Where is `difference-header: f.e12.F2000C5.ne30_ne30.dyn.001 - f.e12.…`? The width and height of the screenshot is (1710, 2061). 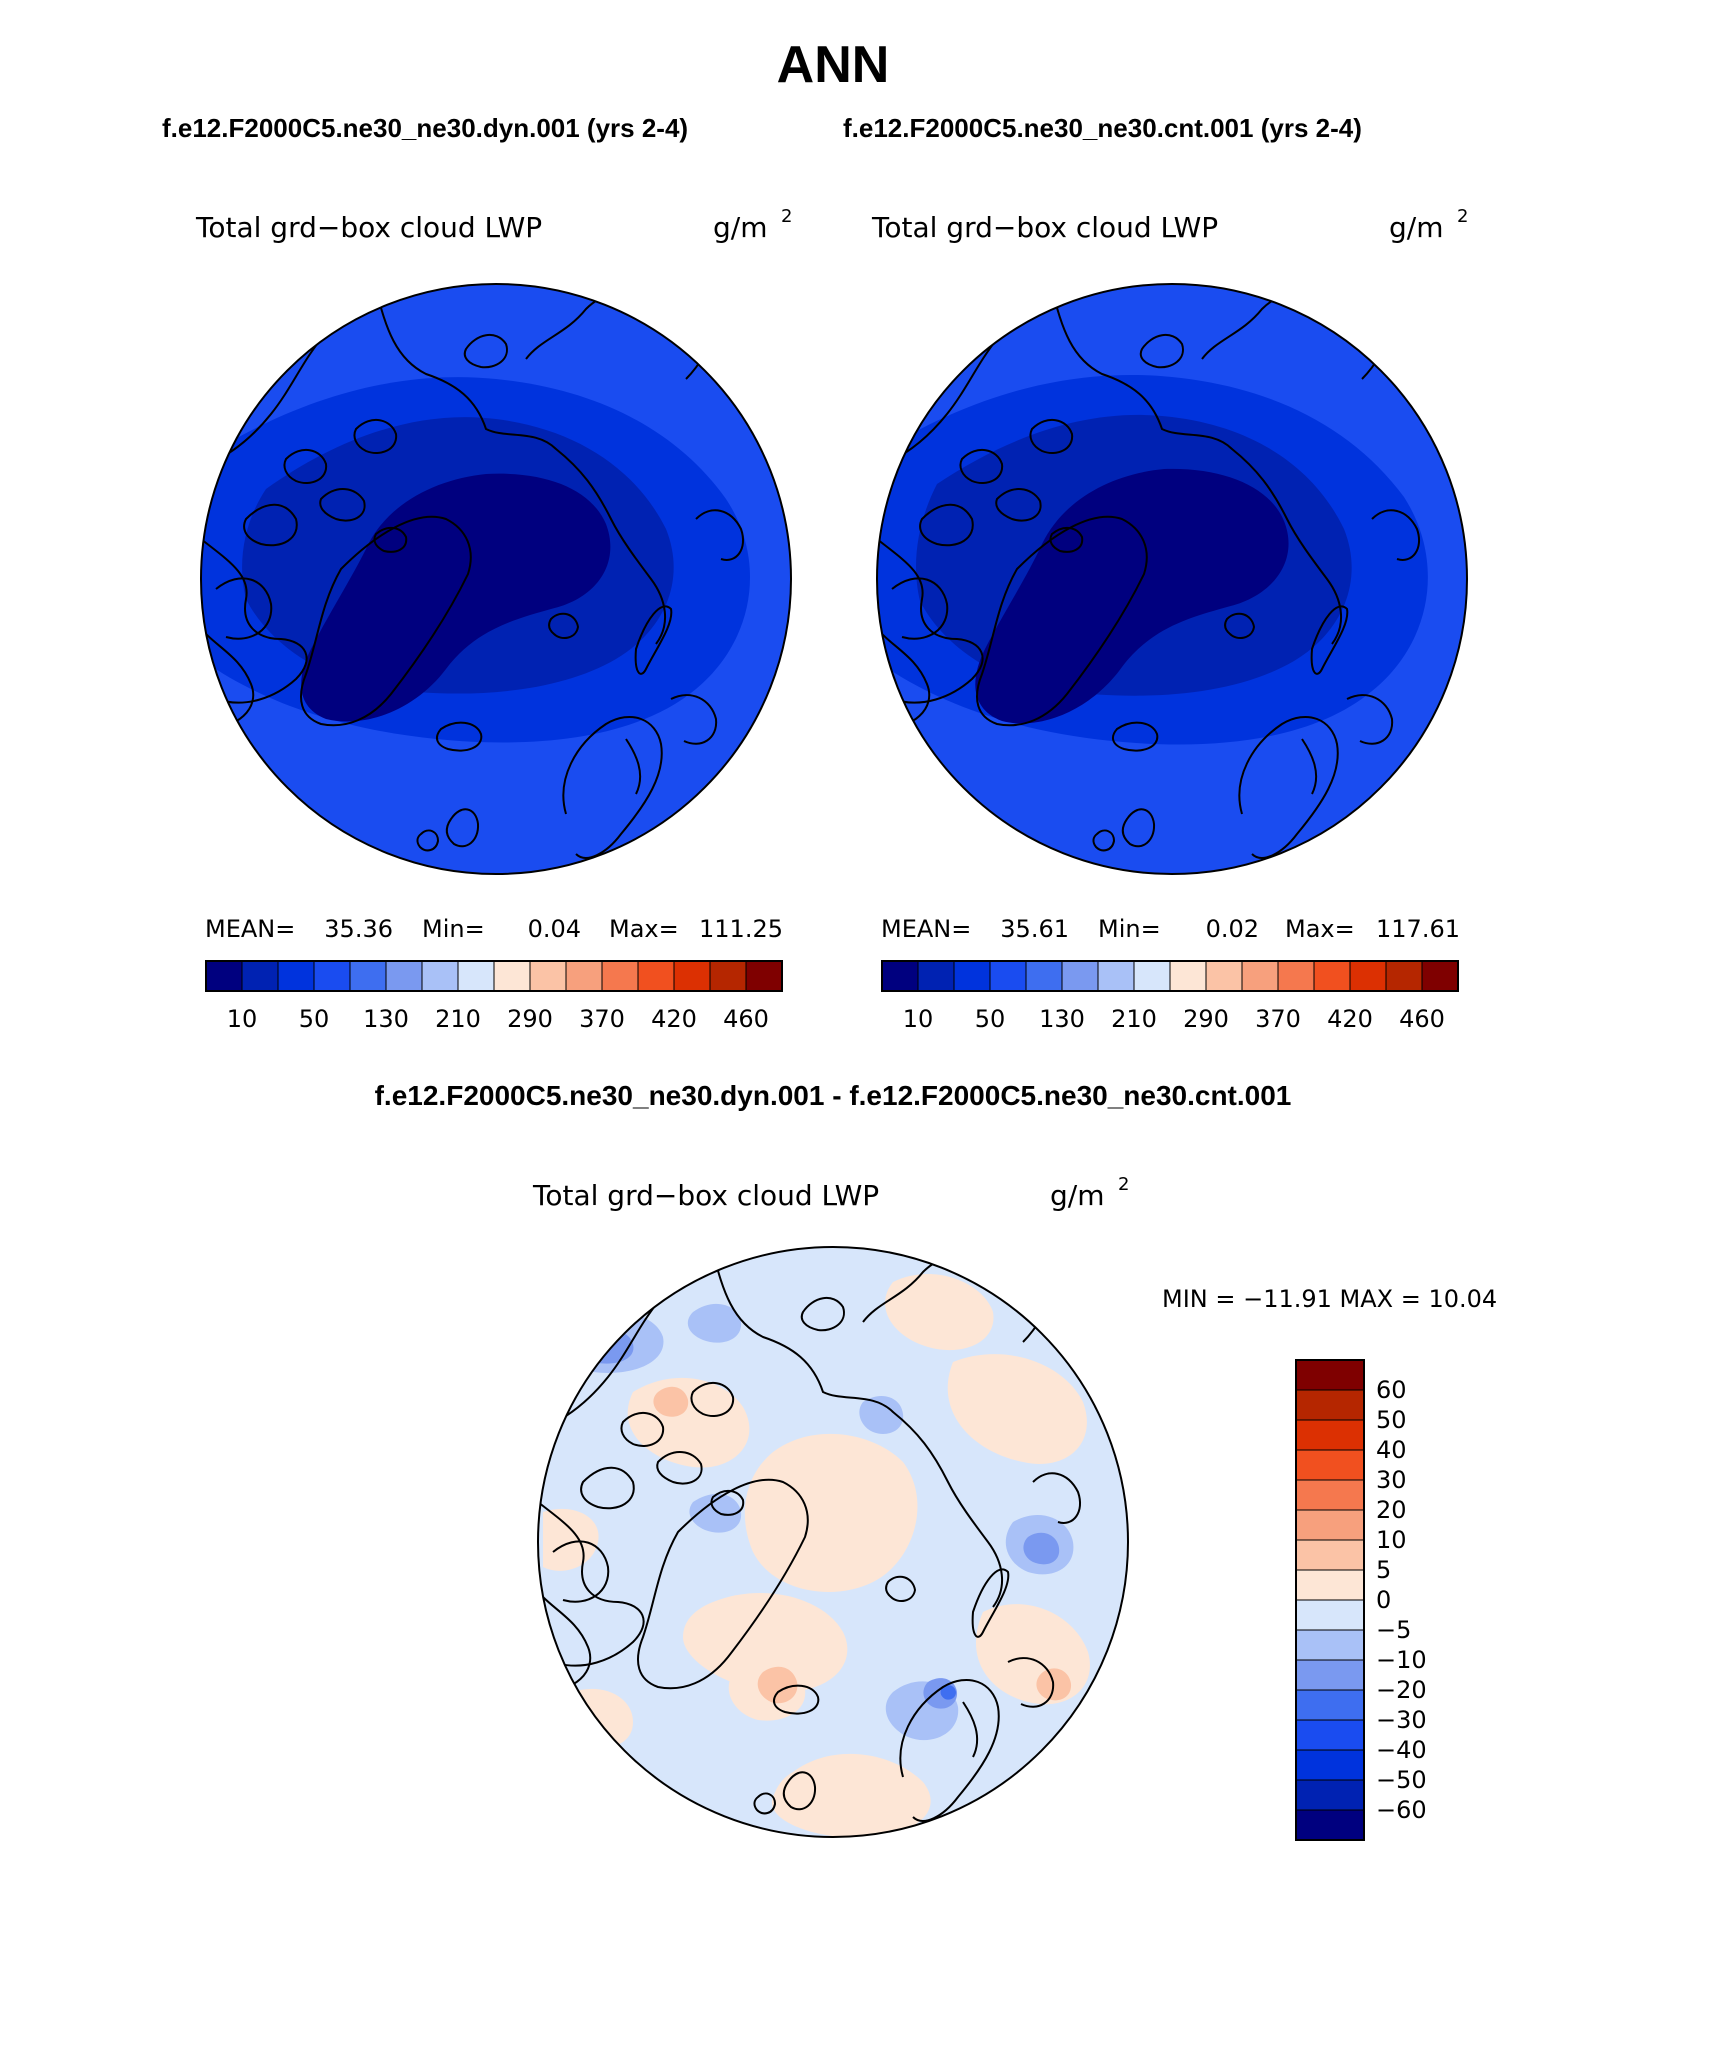
difference-header: f.e12.F2000C5.ne30_ne30.dyn.001 - f.e12.… is located at coordinates (833, 1095).